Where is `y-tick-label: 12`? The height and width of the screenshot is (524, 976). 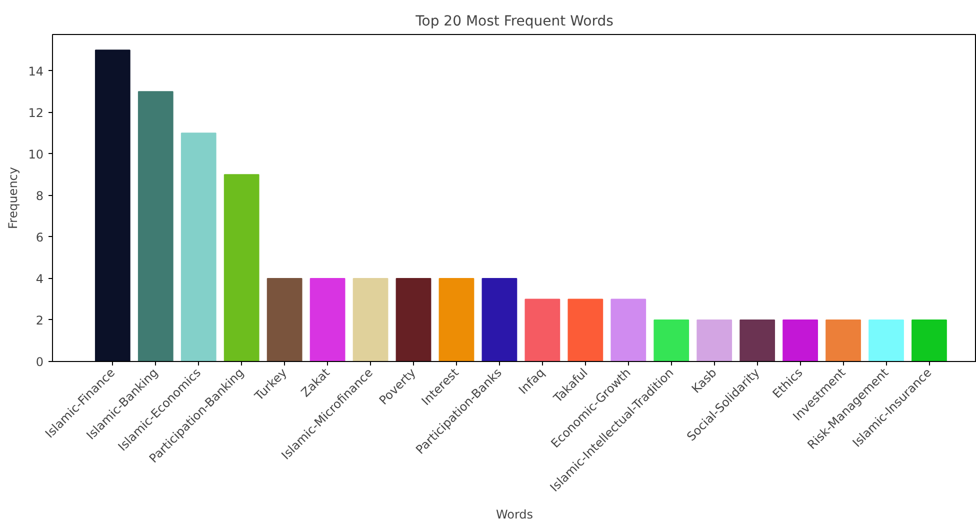 y-tick-label: 12 is located at coordinates (36, 113).